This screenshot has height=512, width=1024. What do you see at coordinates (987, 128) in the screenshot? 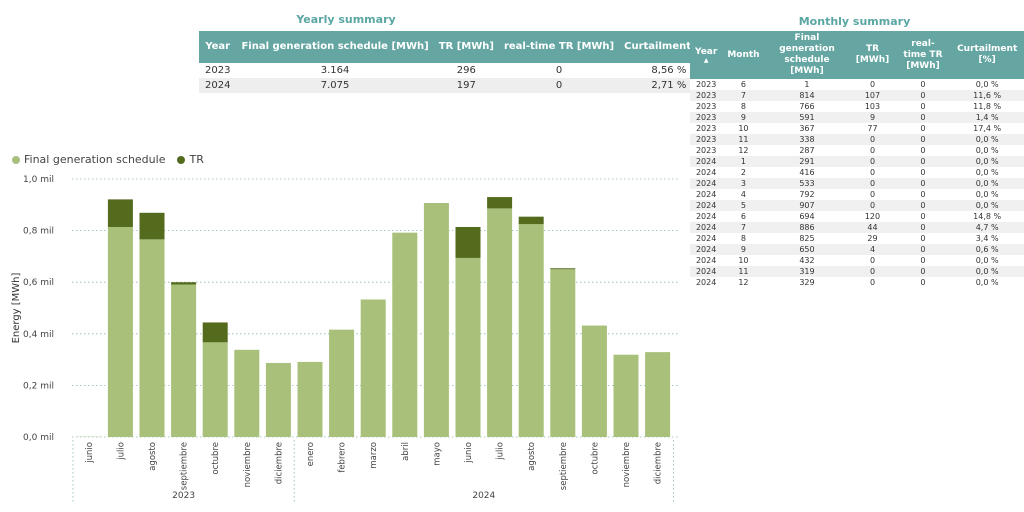
I see `table-cell: 17,4 %` at bounding box center [987, 128].